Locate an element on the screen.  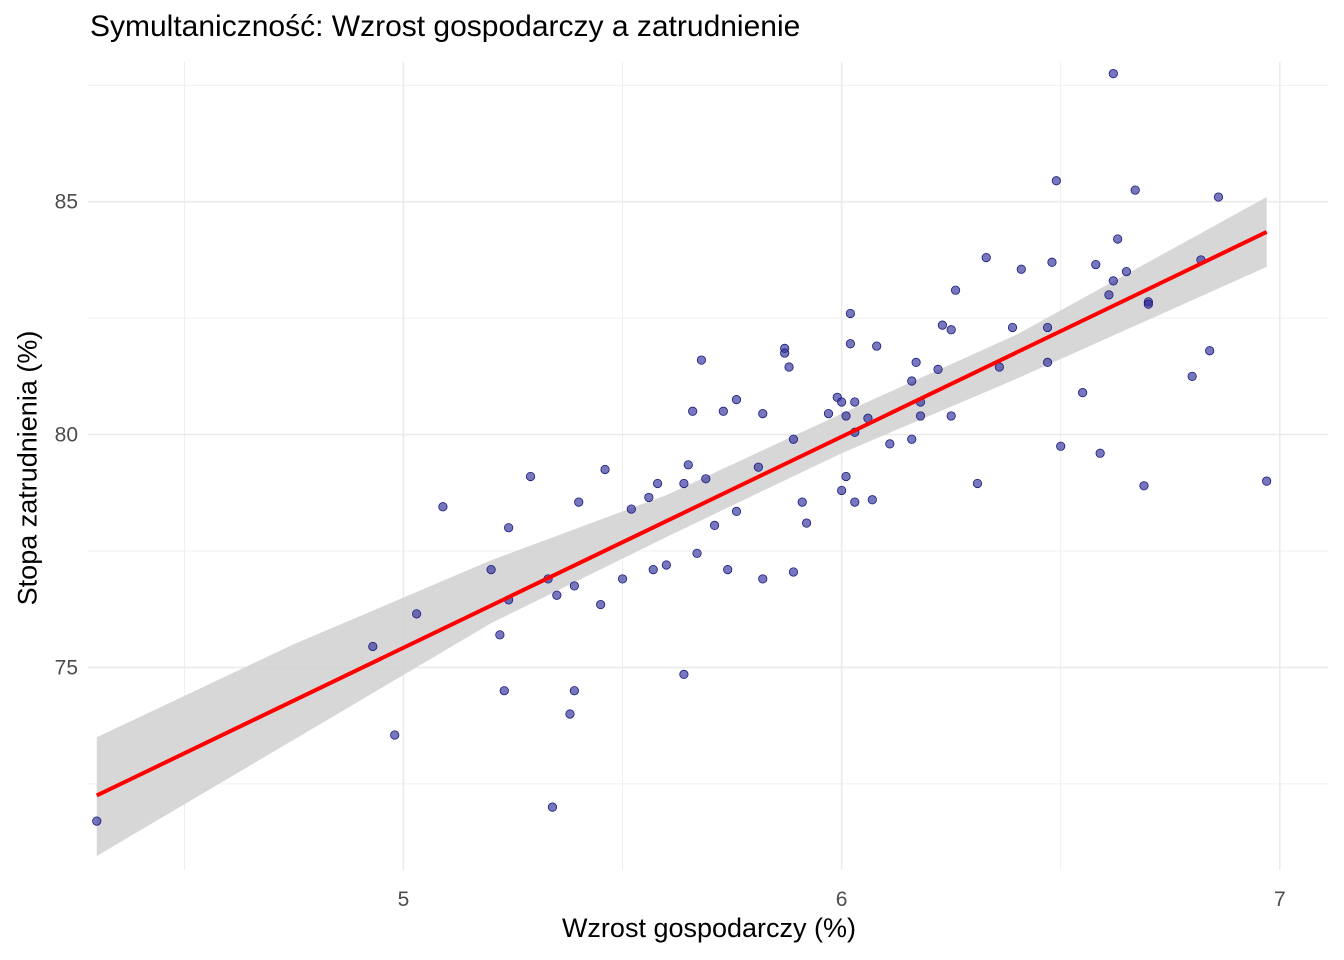
x-tick-label: 6 is located at coordinates (842, 899).